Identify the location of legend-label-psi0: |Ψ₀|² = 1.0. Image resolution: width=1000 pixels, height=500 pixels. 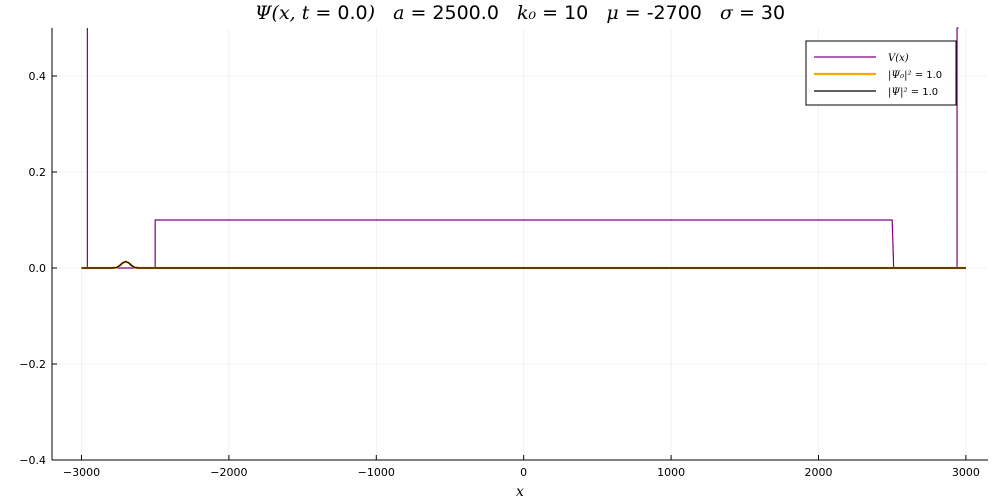
(915, 75).